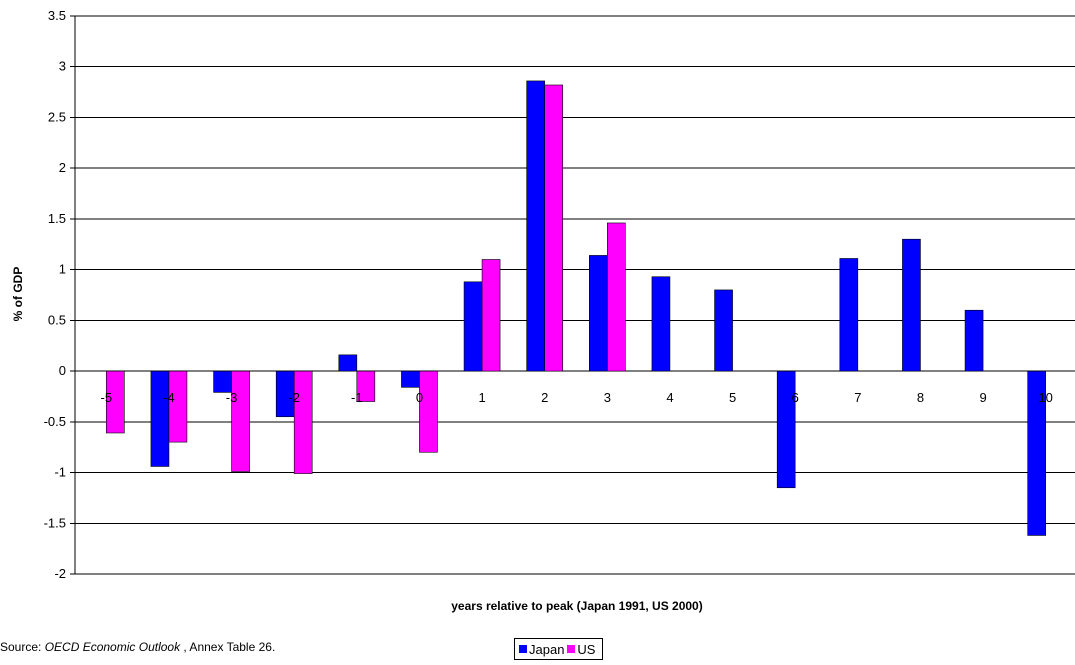 Image resolution: width=1075 pixels, height=665 pixels. Describe the element at coordinates (481, 397) in the screenshot. I see `x-tick-label: 1` at that location.